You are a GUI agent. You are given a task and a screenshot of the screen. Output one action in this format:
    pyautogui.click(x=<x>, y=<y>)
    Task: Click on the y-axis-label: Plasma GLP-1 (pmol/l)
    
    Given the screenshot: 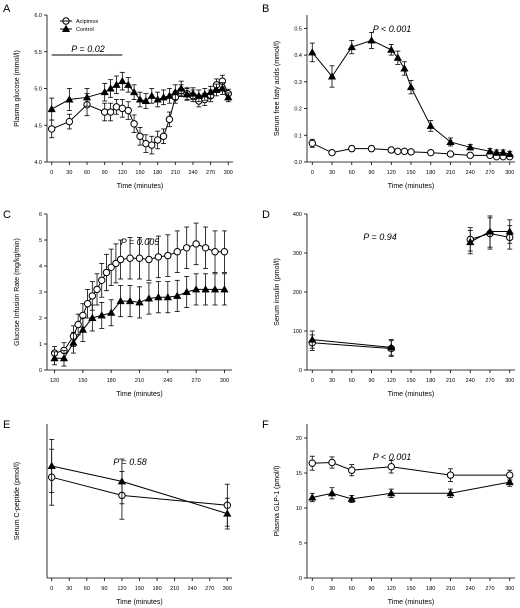 What is the action you would take?
    pyautogui.click(x=277, y=501)
    